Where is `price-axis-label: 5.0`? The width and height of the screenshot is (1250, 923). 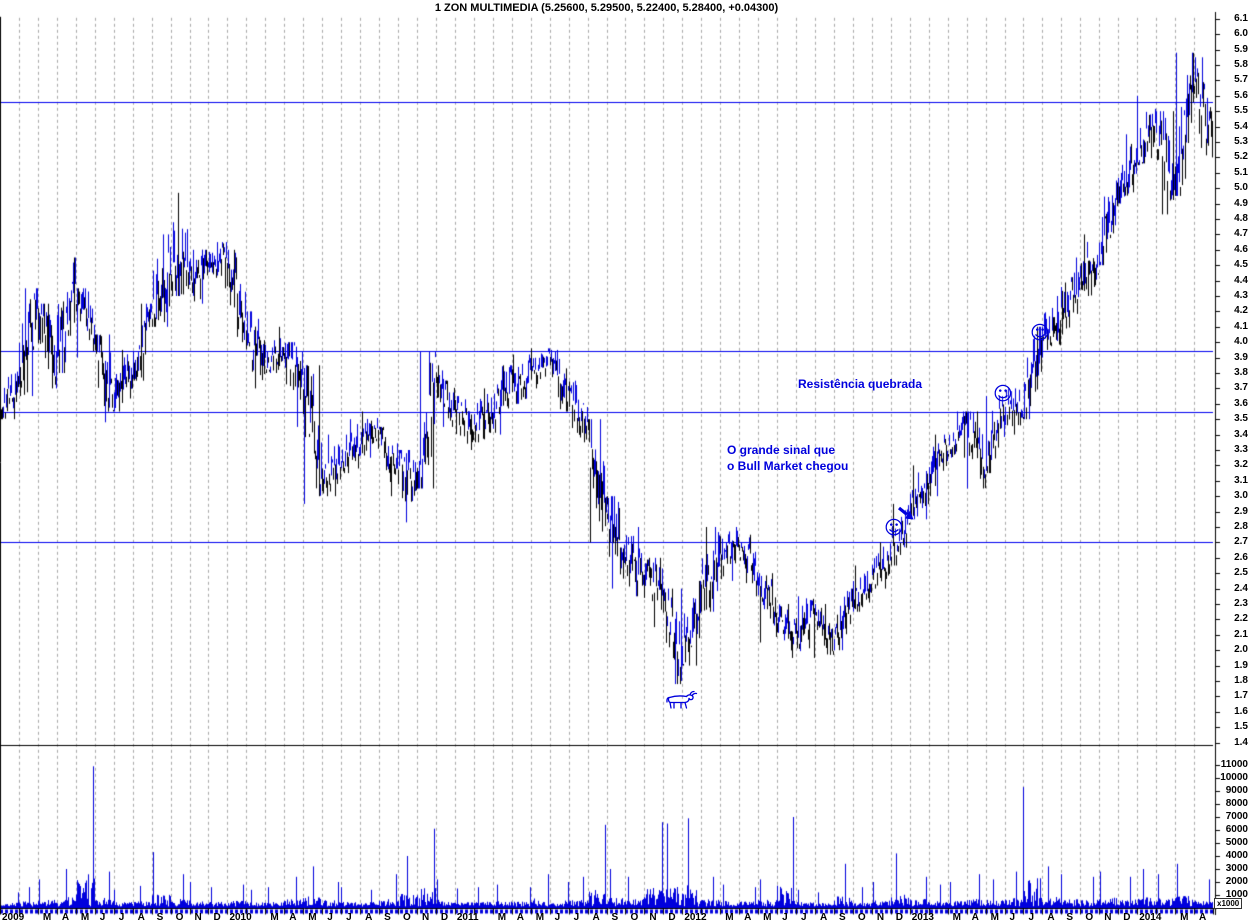
price-axis-label: 5.0 is located at coordinates (1241, 188).